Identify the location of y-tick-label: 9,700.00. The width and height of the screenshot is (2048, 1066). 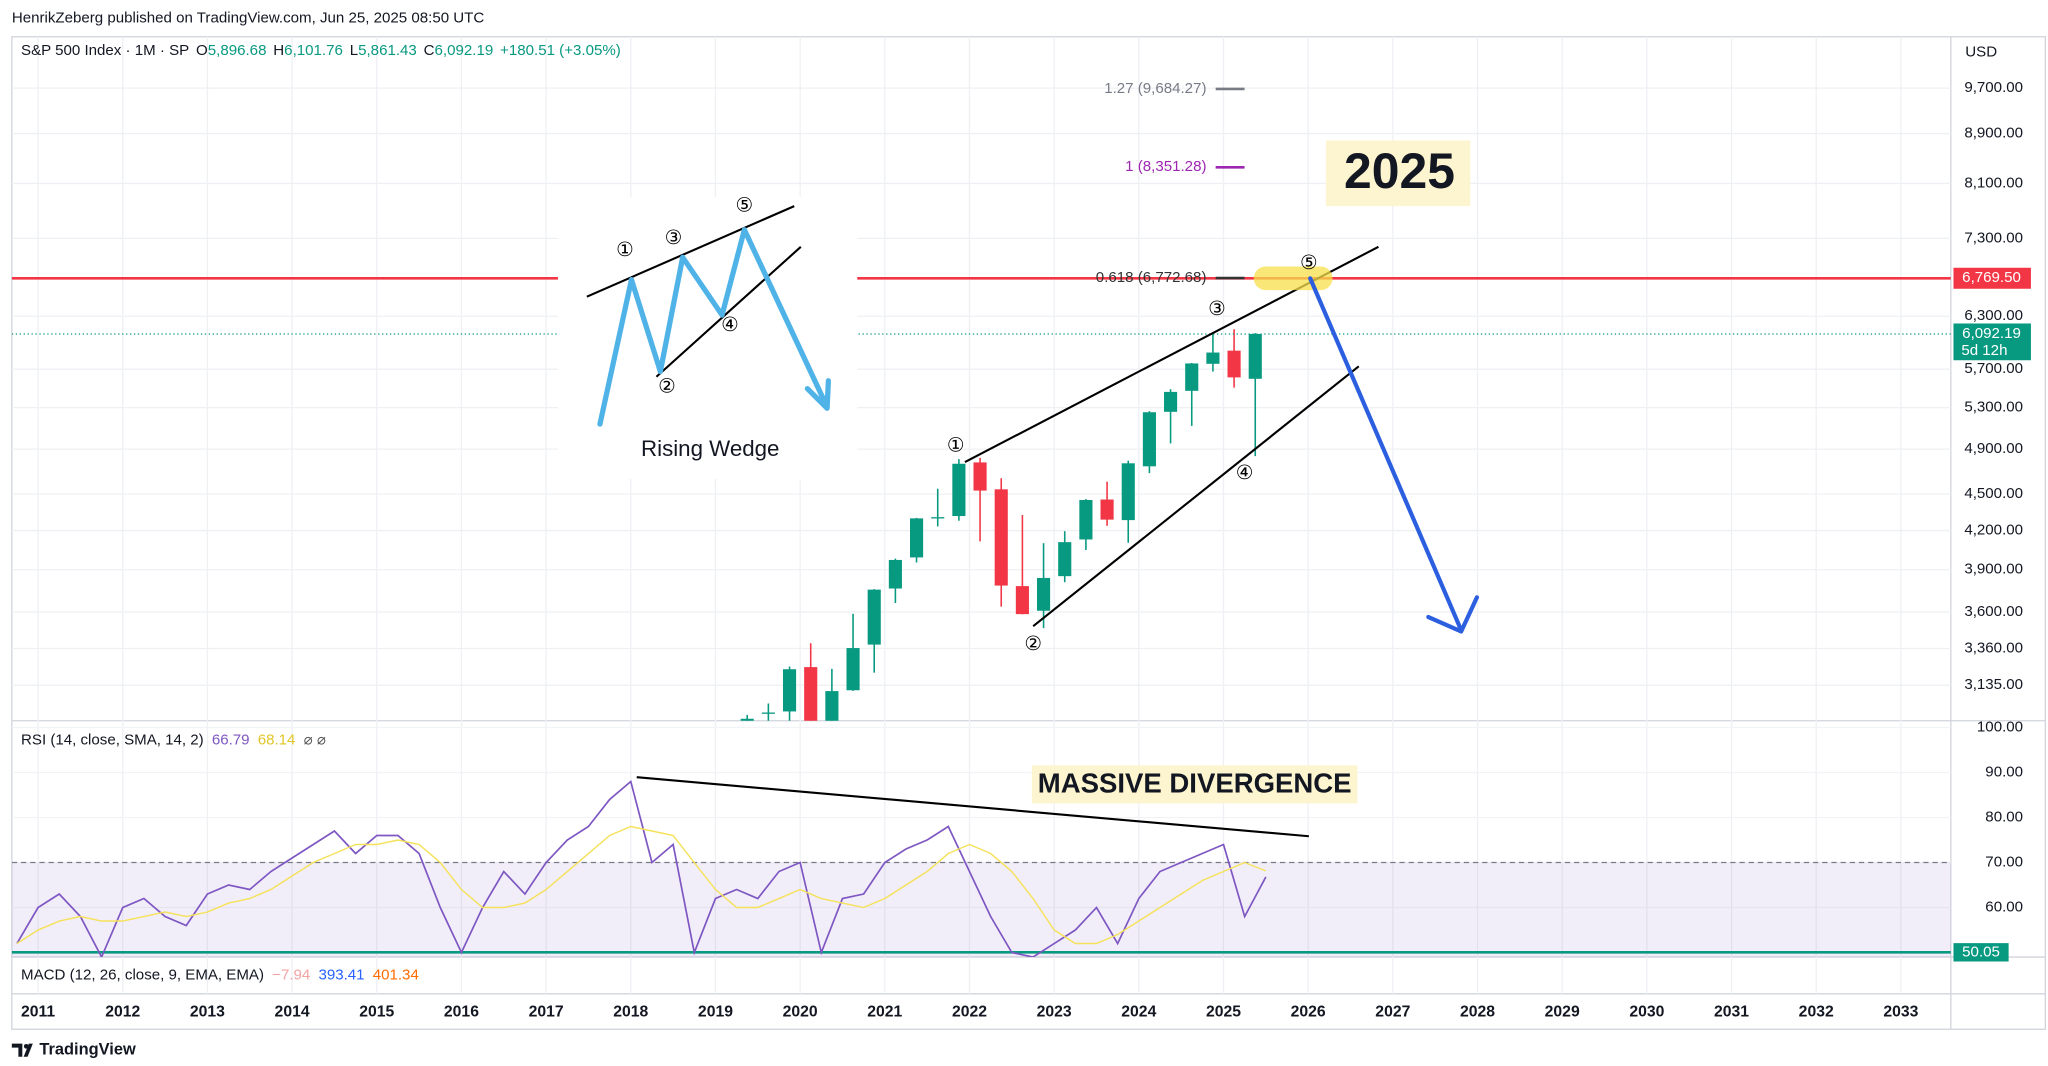
(1993, 87).